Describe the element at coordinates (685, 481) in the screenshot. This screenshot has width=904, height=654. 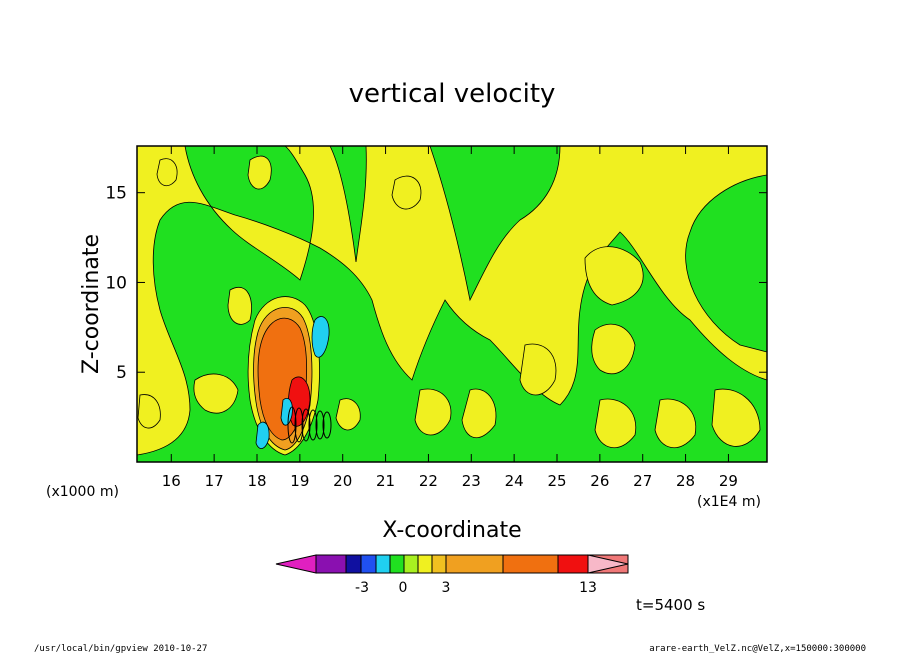
I see `x-tick-label: 28` at that location.